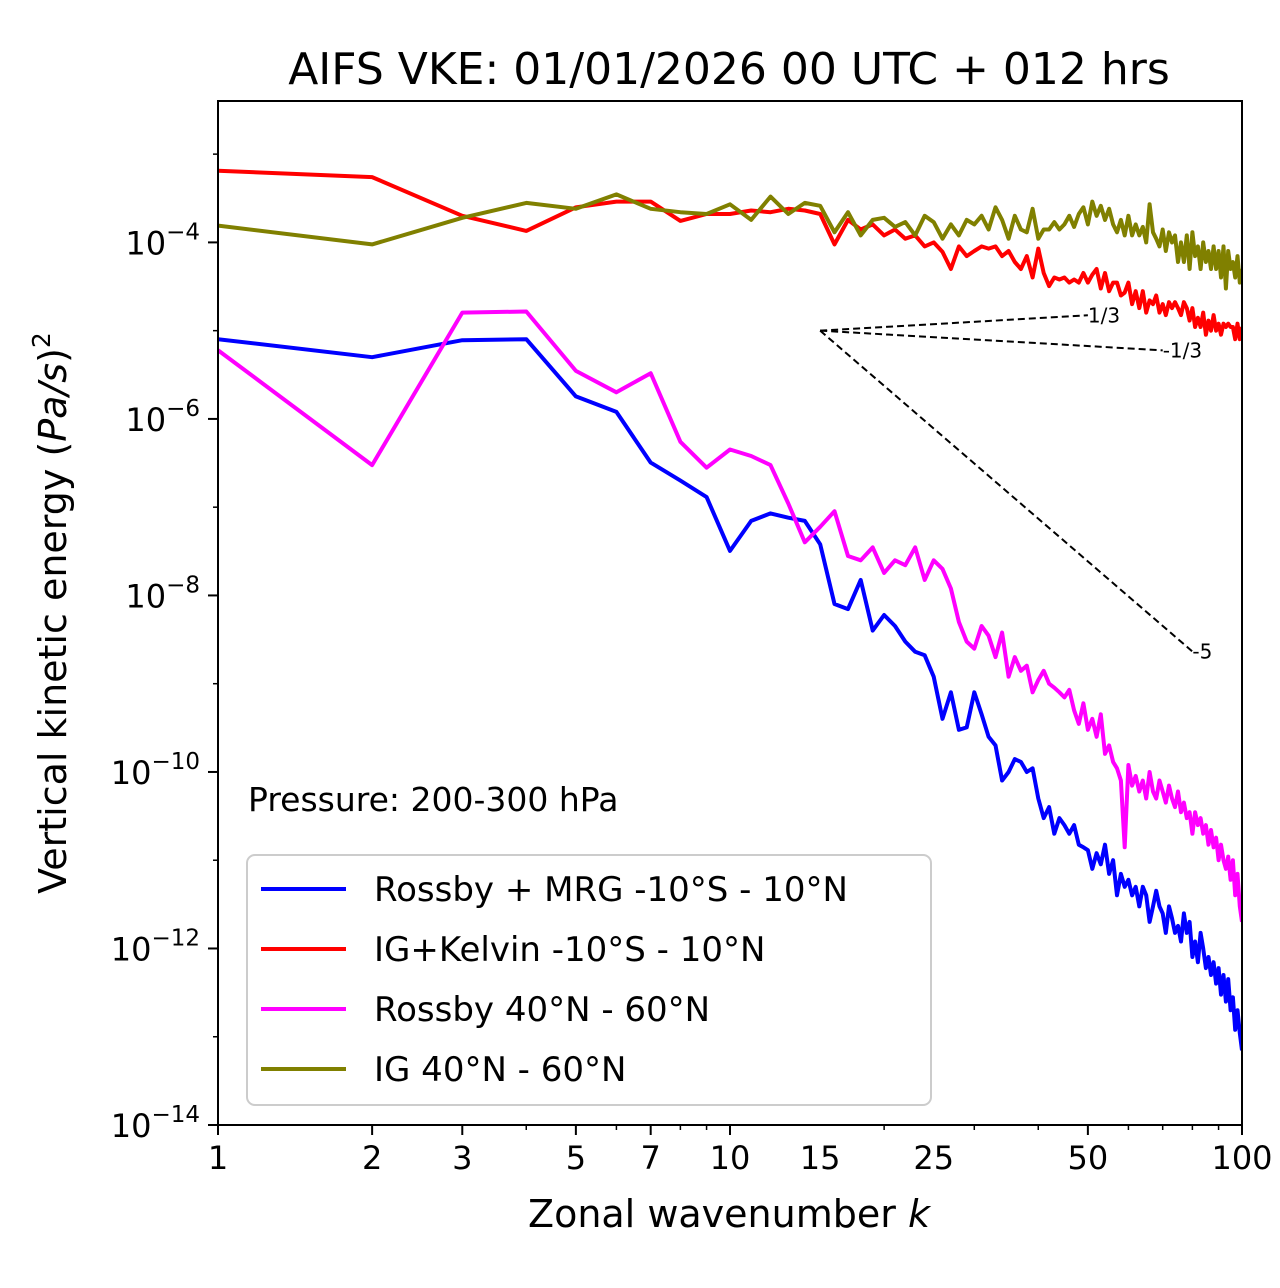 This screenshot has height=1288, width=1280. Describe the element at coordinates (372, 1158) in the screenshot. I see `x-tick-label: 2` at that location.